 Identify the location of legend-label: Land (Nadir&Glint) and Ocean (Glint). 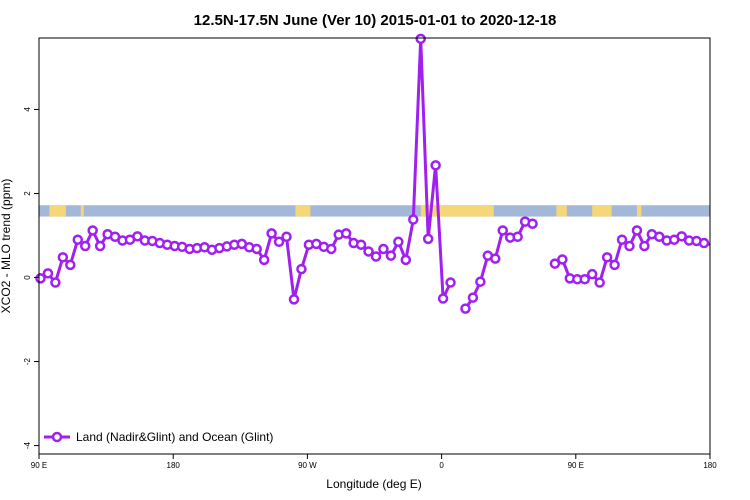
(174, 437).